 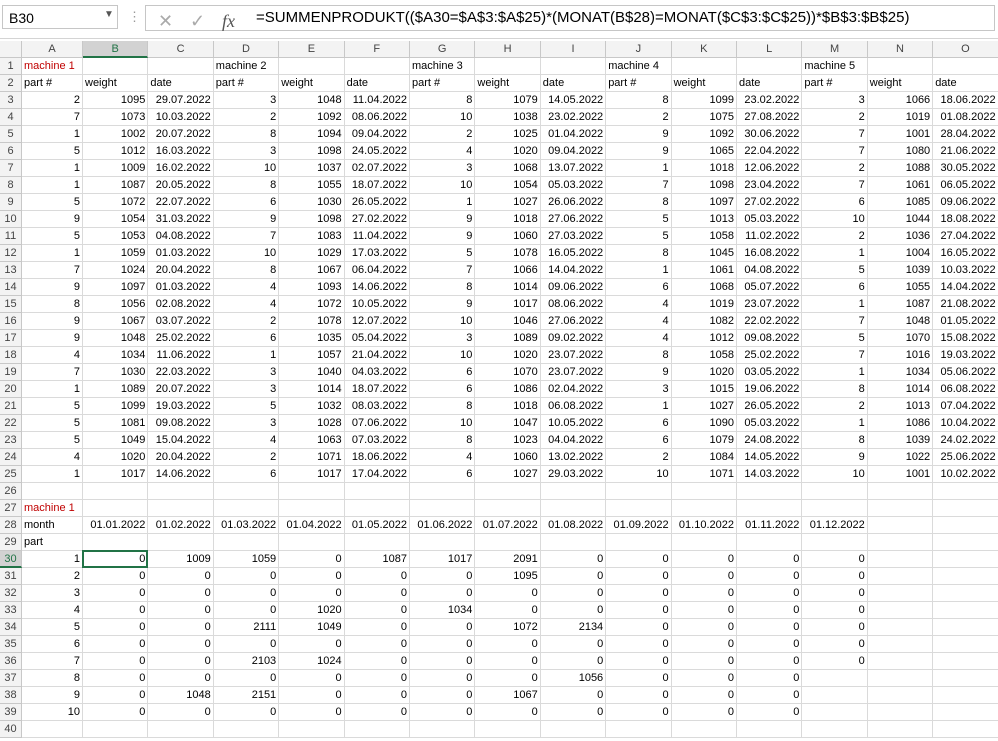 I want to click on cell: 09.06.2022, so click(x=965, y=202).